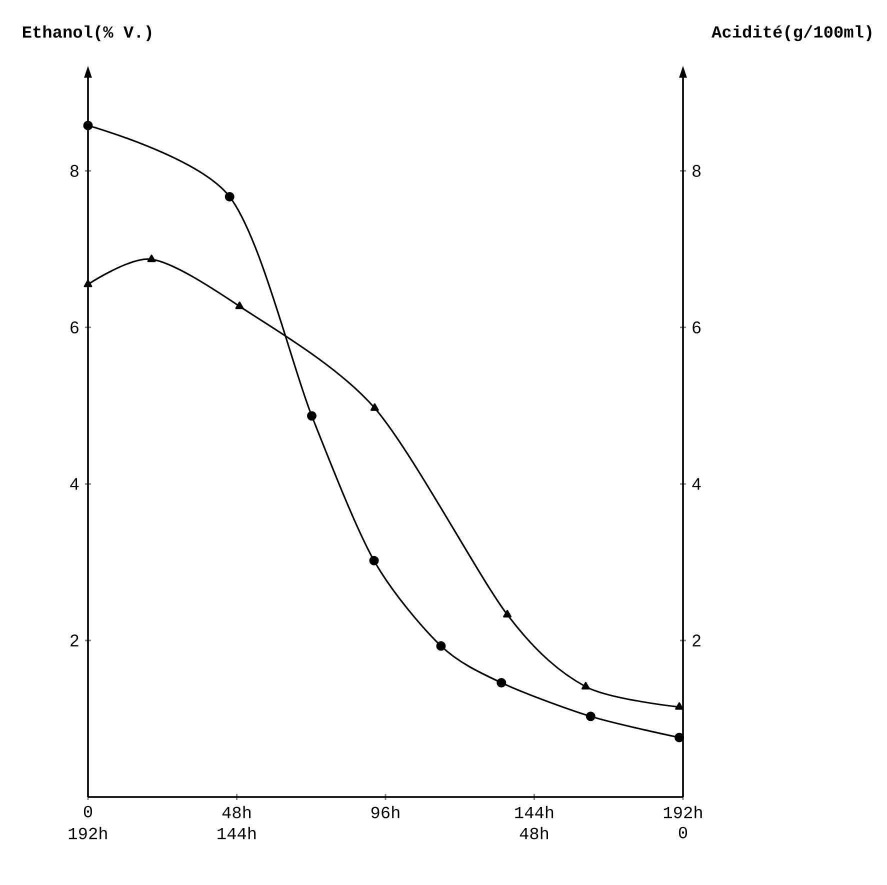 Image resolution: width=887 pixels, height=885 pixels. What do you see at coordinates (74, 640) in the screenshot?
I see `y-tick-label: 2` at bounding box center [74, 640].